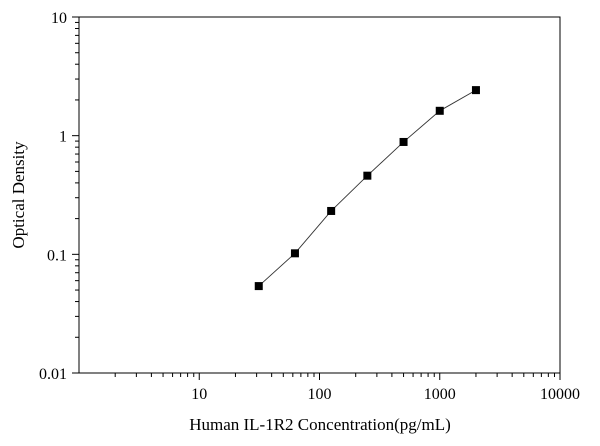 This screenshot has height=446, width=600. What do you see at coordinates (59, 18) in the screenshot?
I see `y-tick-label: 10` at bounding box center [59, 18].